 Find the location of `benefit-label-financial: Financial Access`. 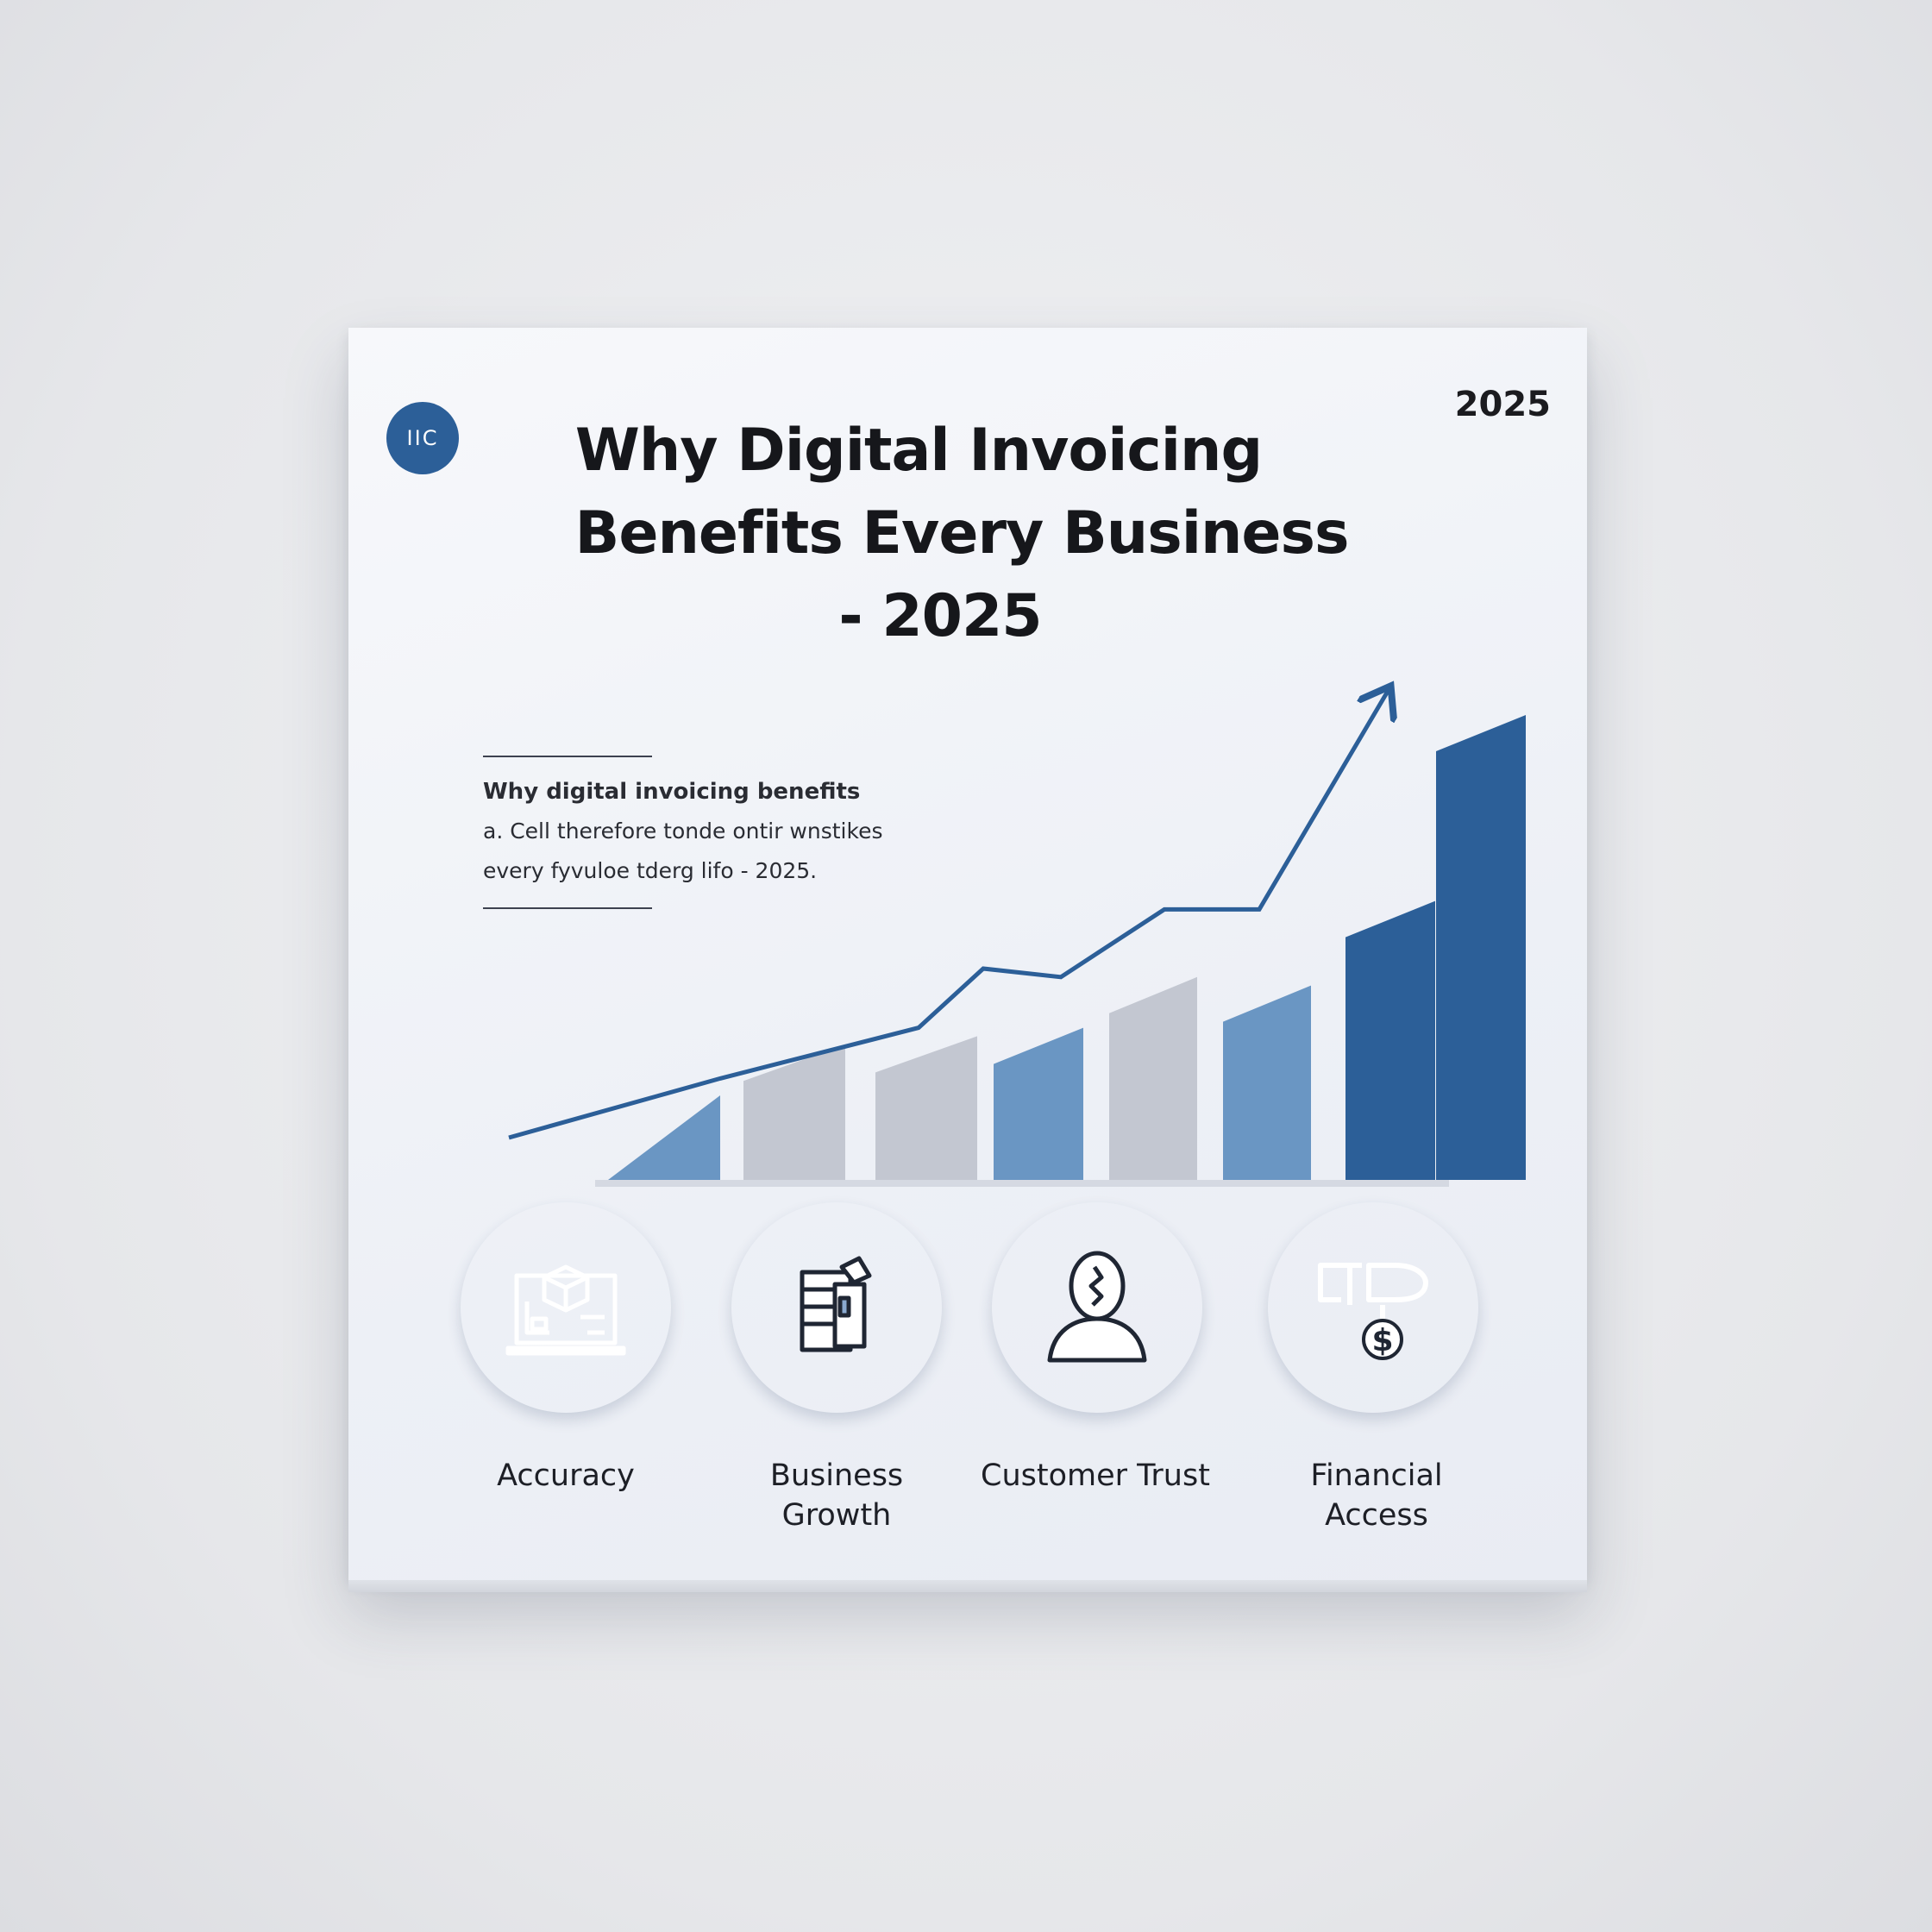

benefit-label-financial: Financial Access is located at coordinates (1376, 1496).